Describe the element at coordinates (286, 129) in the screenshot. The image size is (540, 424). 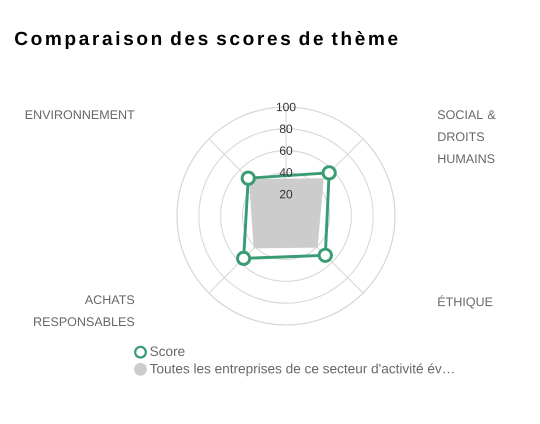
I see `y-tick-label: 80` at that location.